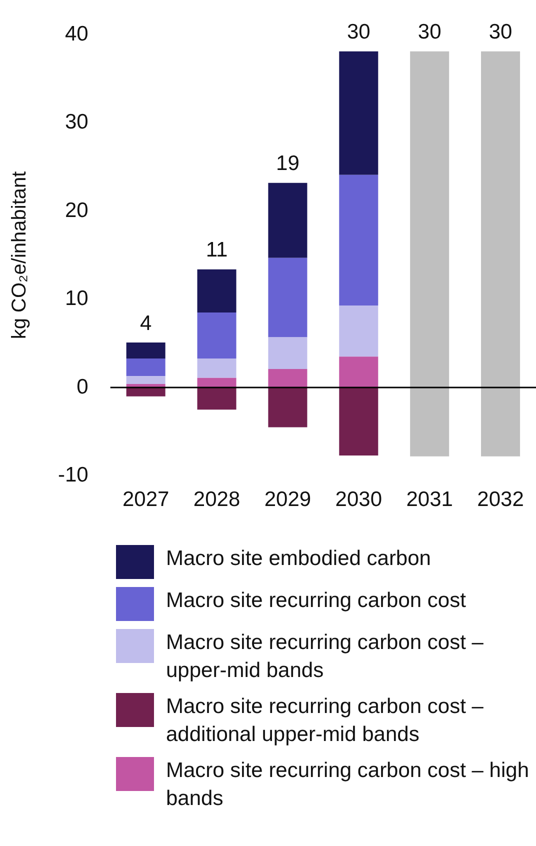  What do you see at coordinates (500, 500) in the screenshot?
I see `x-tick-label: 2032` at bounding box center [500, 500].